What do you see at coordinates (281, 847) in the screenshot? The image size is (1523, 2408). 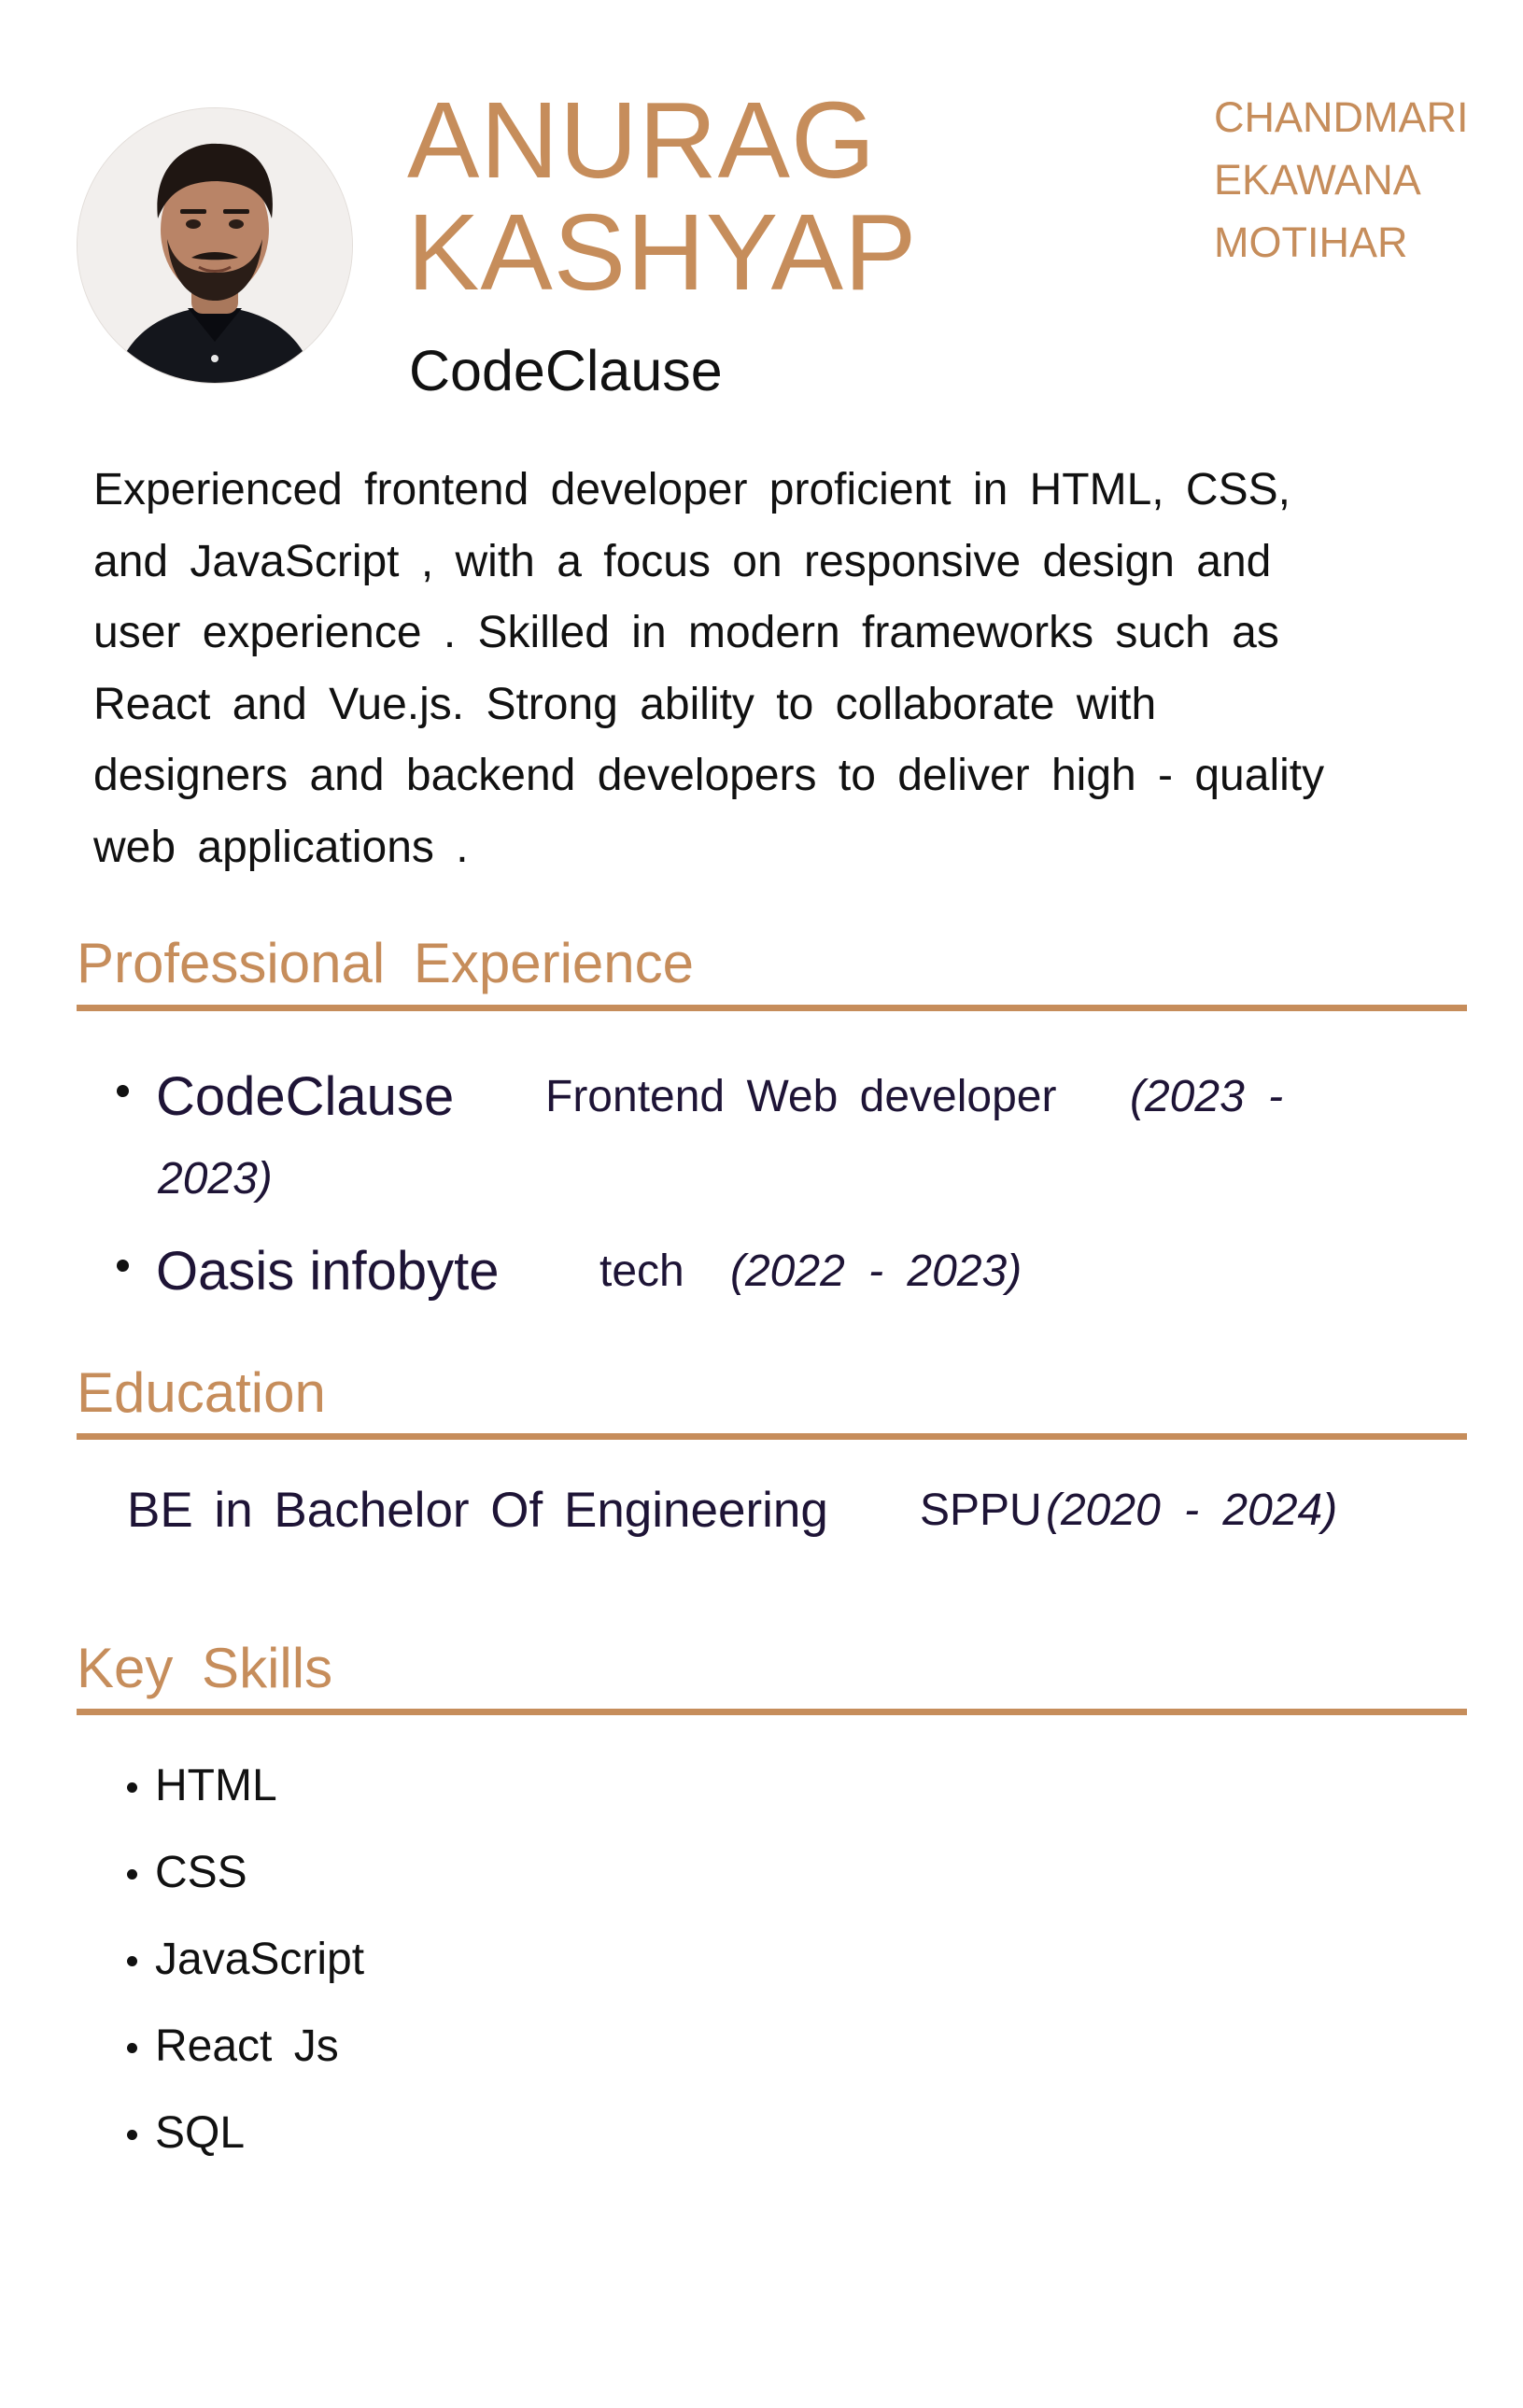 I see `summary-line: web applications .` at bounding box center [281, 847].